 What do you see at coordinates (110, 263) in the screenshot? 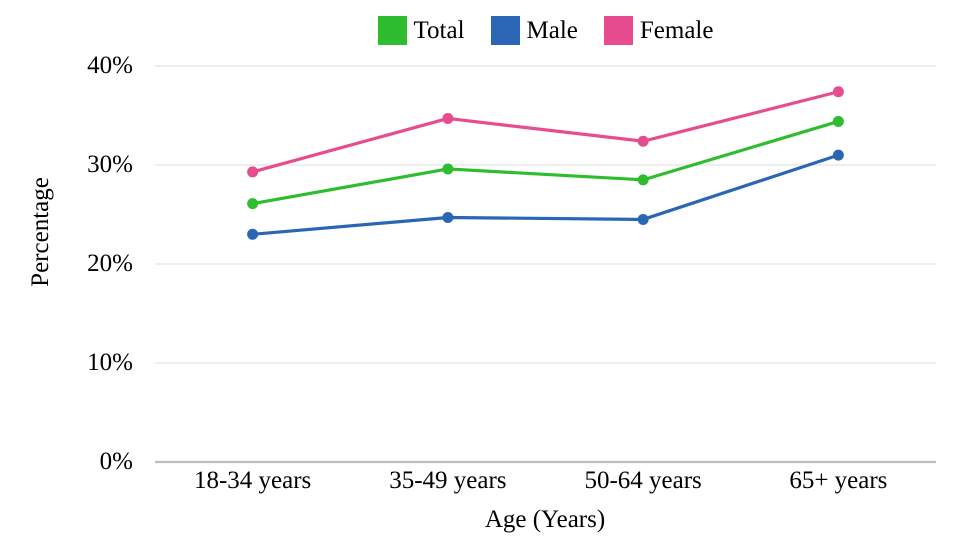
I see `y-tick-label-20: 20%` at bounding box center [110, 263].